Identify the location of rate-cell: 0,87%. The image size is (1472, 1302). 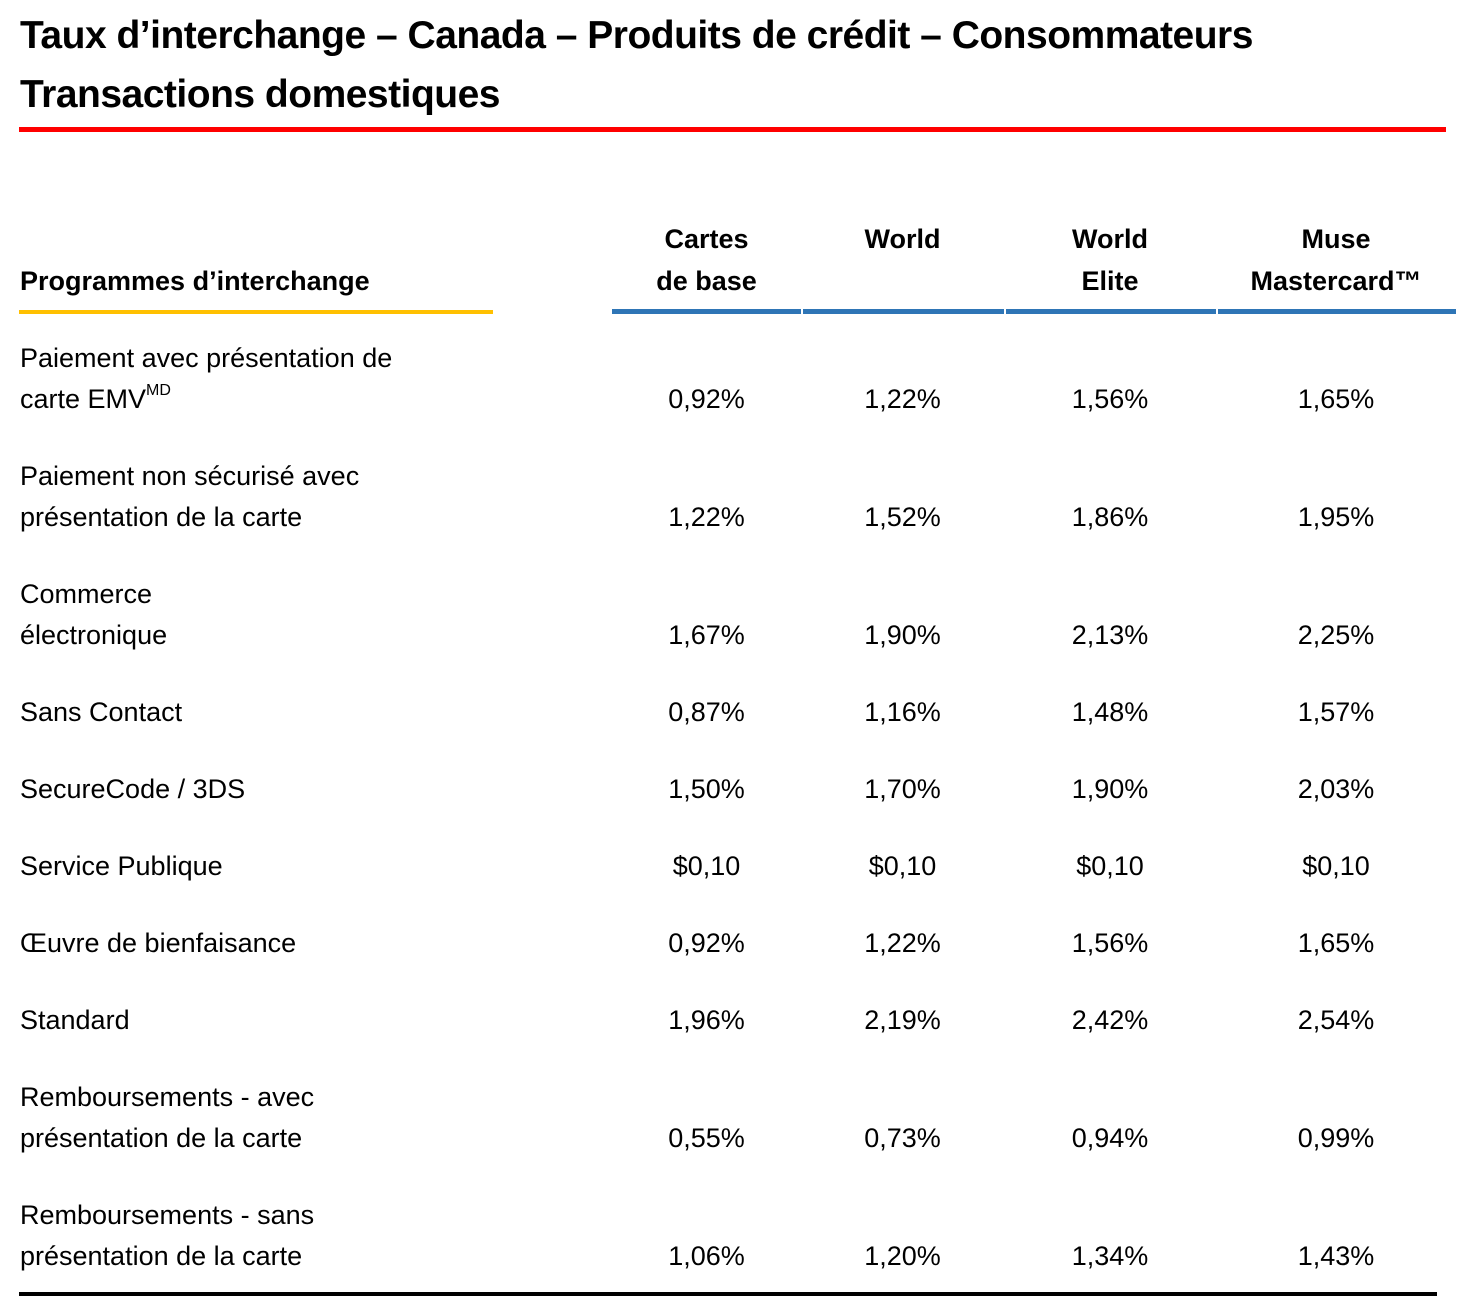
(706, 712).